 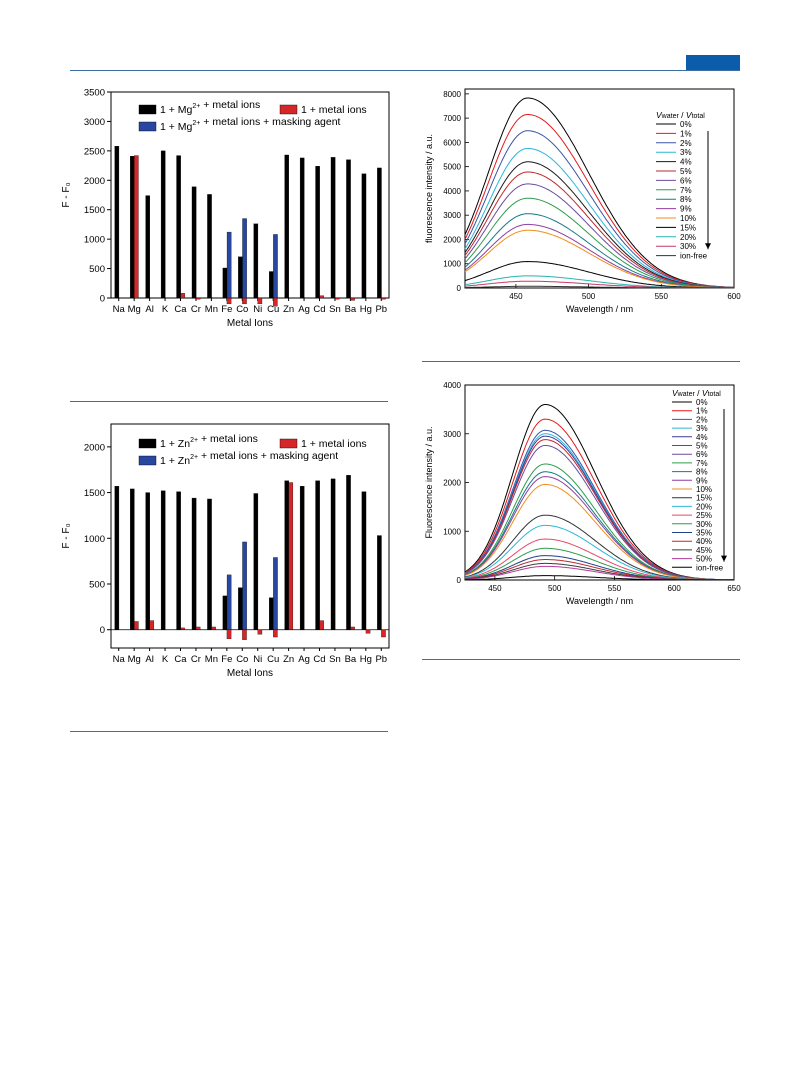 What do you see at coordinates (581, 659) in the screenshot?
I see `rule-right-bottom` at bounding box center [581, 659].